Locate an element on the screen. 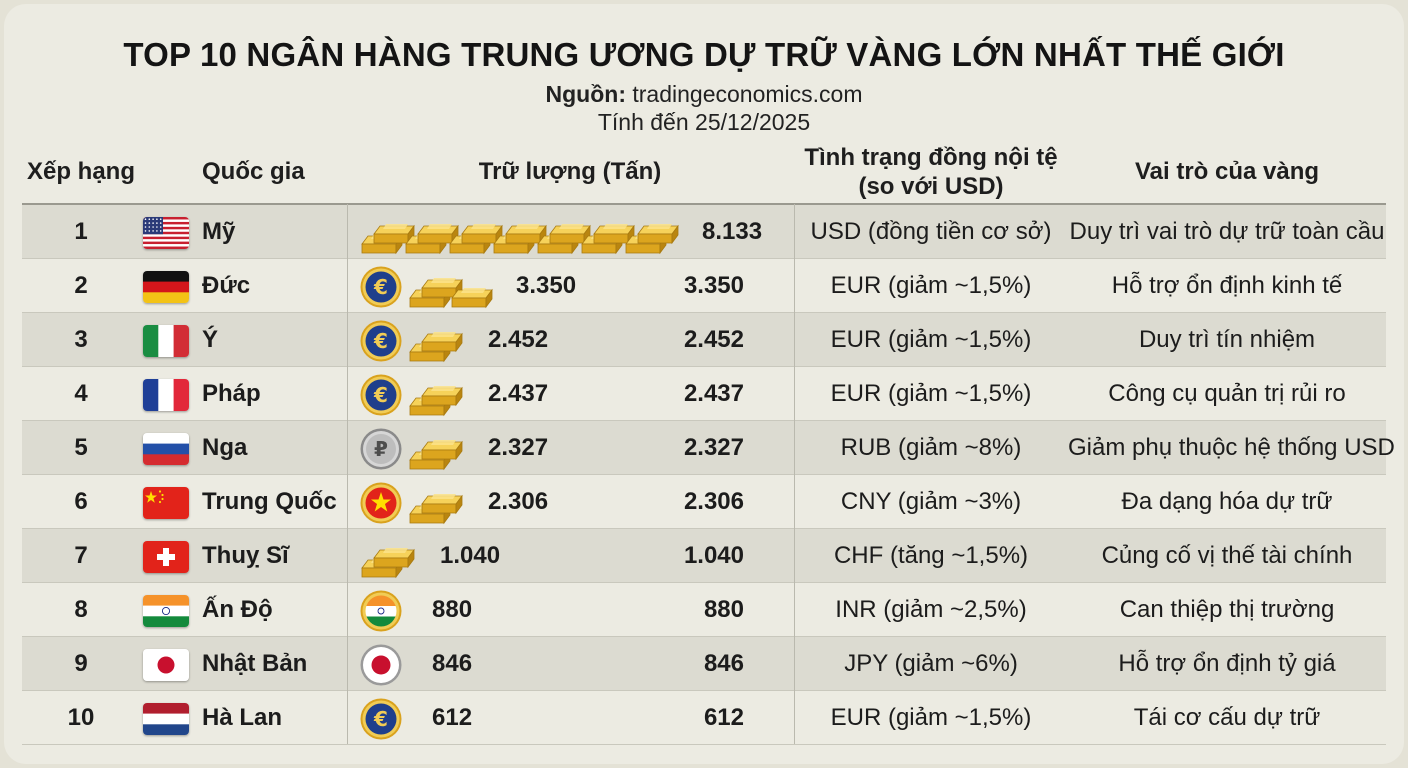 This screenshot has width=1408, height=768. currency-cell: RUB (giảm ~8%) is located at coordinates (931, 447).